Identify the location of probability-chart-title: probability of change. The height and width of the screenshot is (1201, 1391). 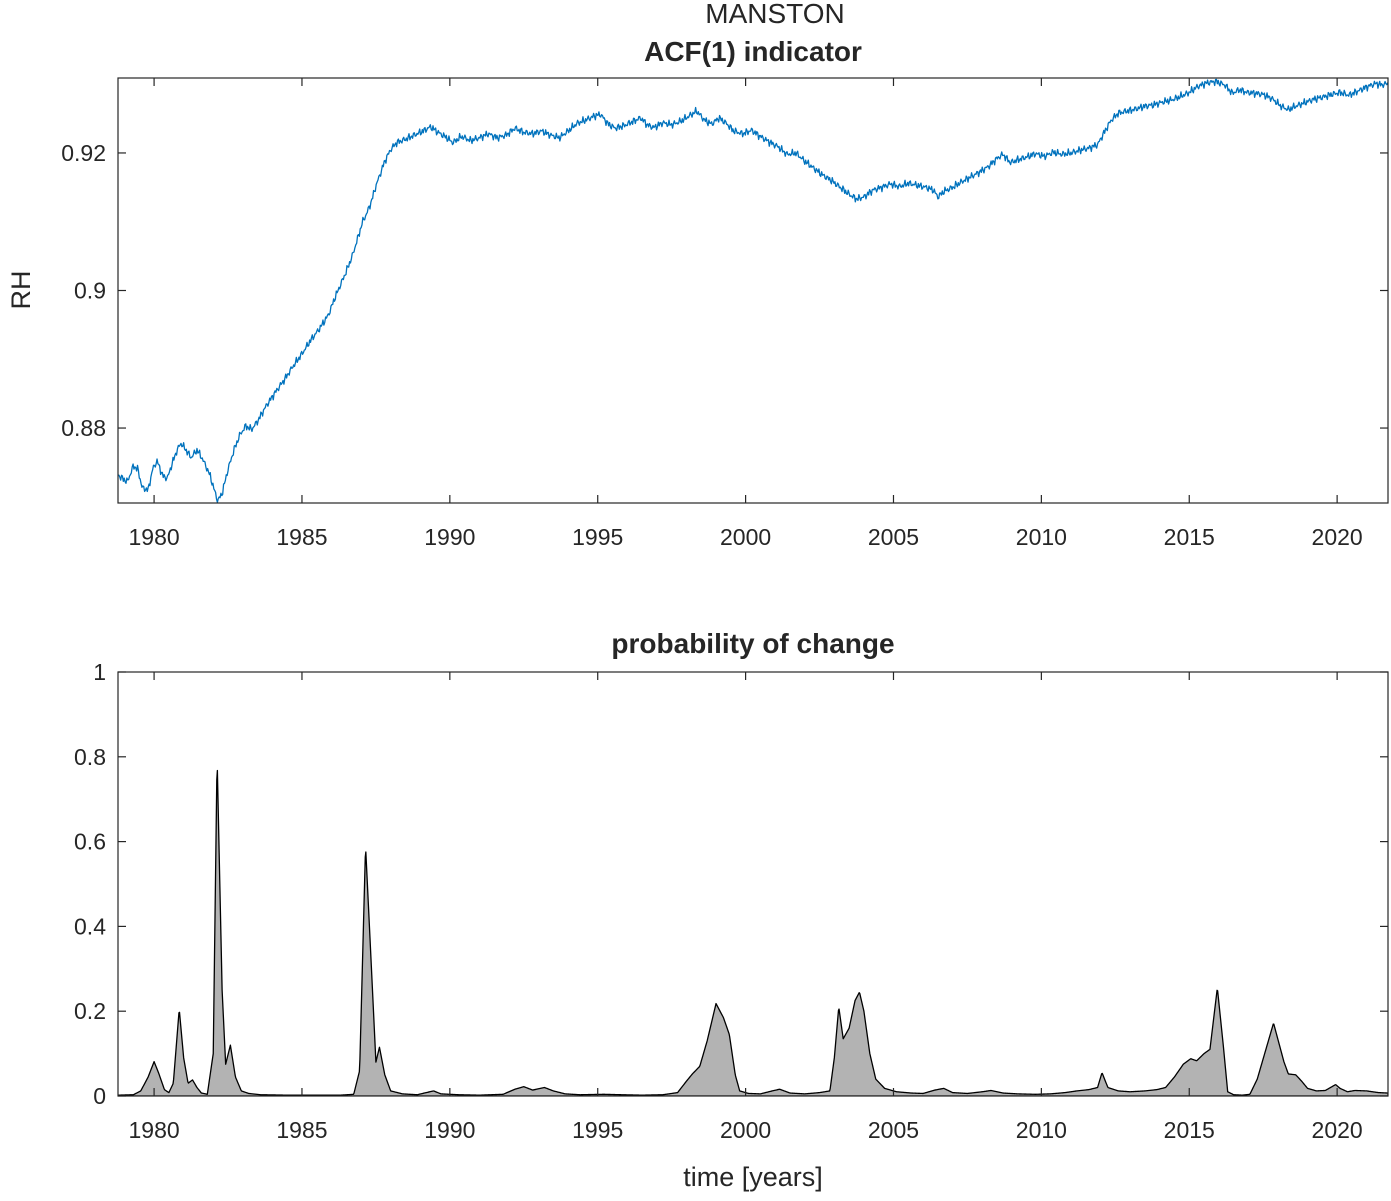
(752, 643).